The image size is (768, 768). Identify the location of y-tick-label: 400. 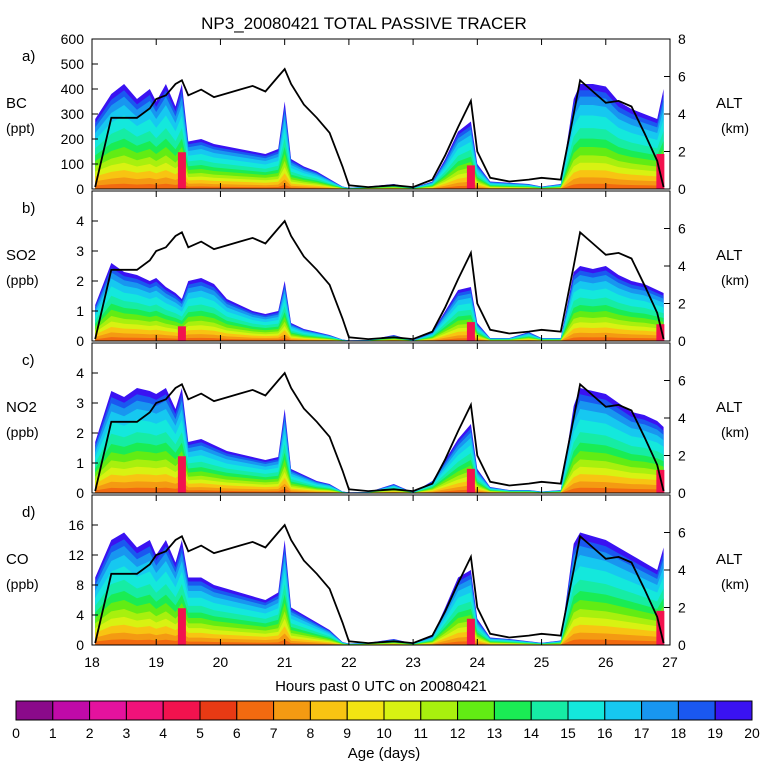
(73, 89).